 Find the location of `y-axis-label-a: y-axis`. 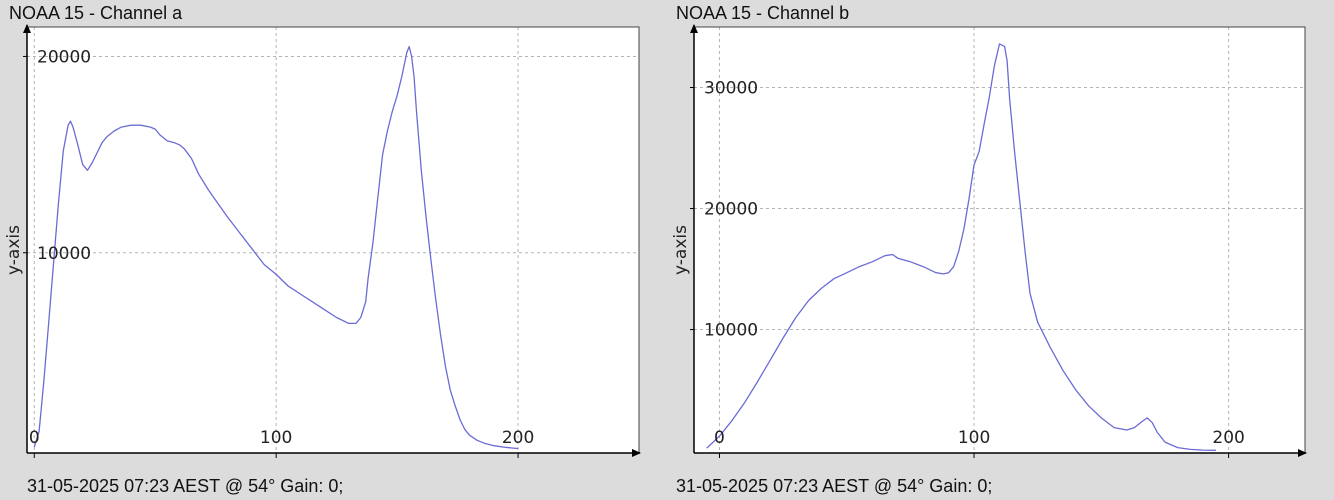

y-axis-label-a: y-axis is located at coordinates (14, 250).